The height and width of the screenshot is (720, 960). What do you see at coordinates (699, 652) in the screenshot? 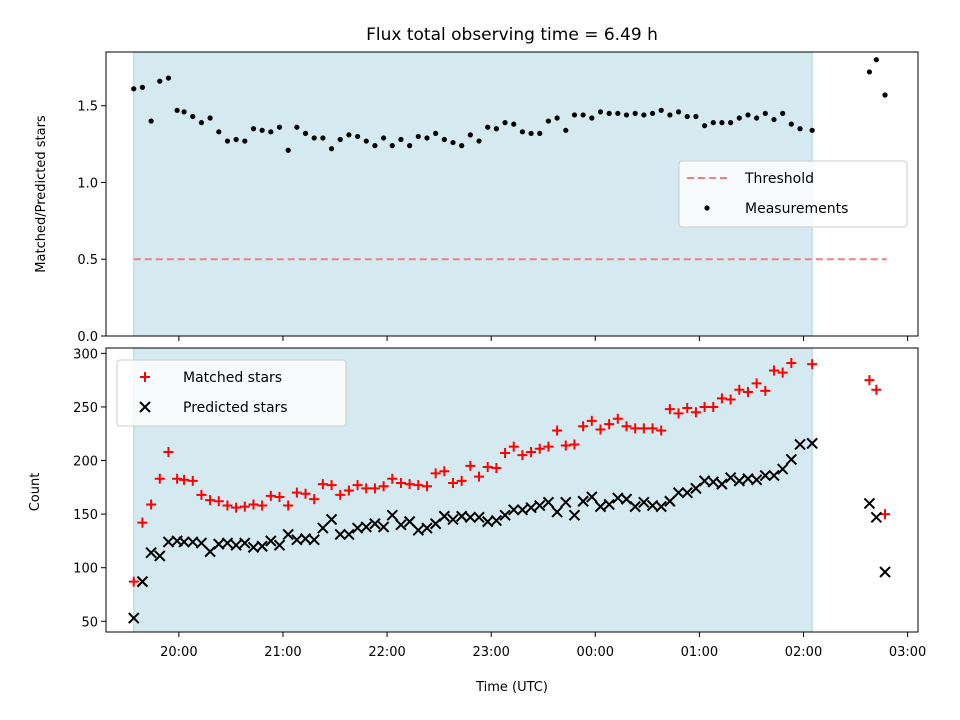
I see `bottom-xtick-label: 01:00` at bounding box center [699, 652].